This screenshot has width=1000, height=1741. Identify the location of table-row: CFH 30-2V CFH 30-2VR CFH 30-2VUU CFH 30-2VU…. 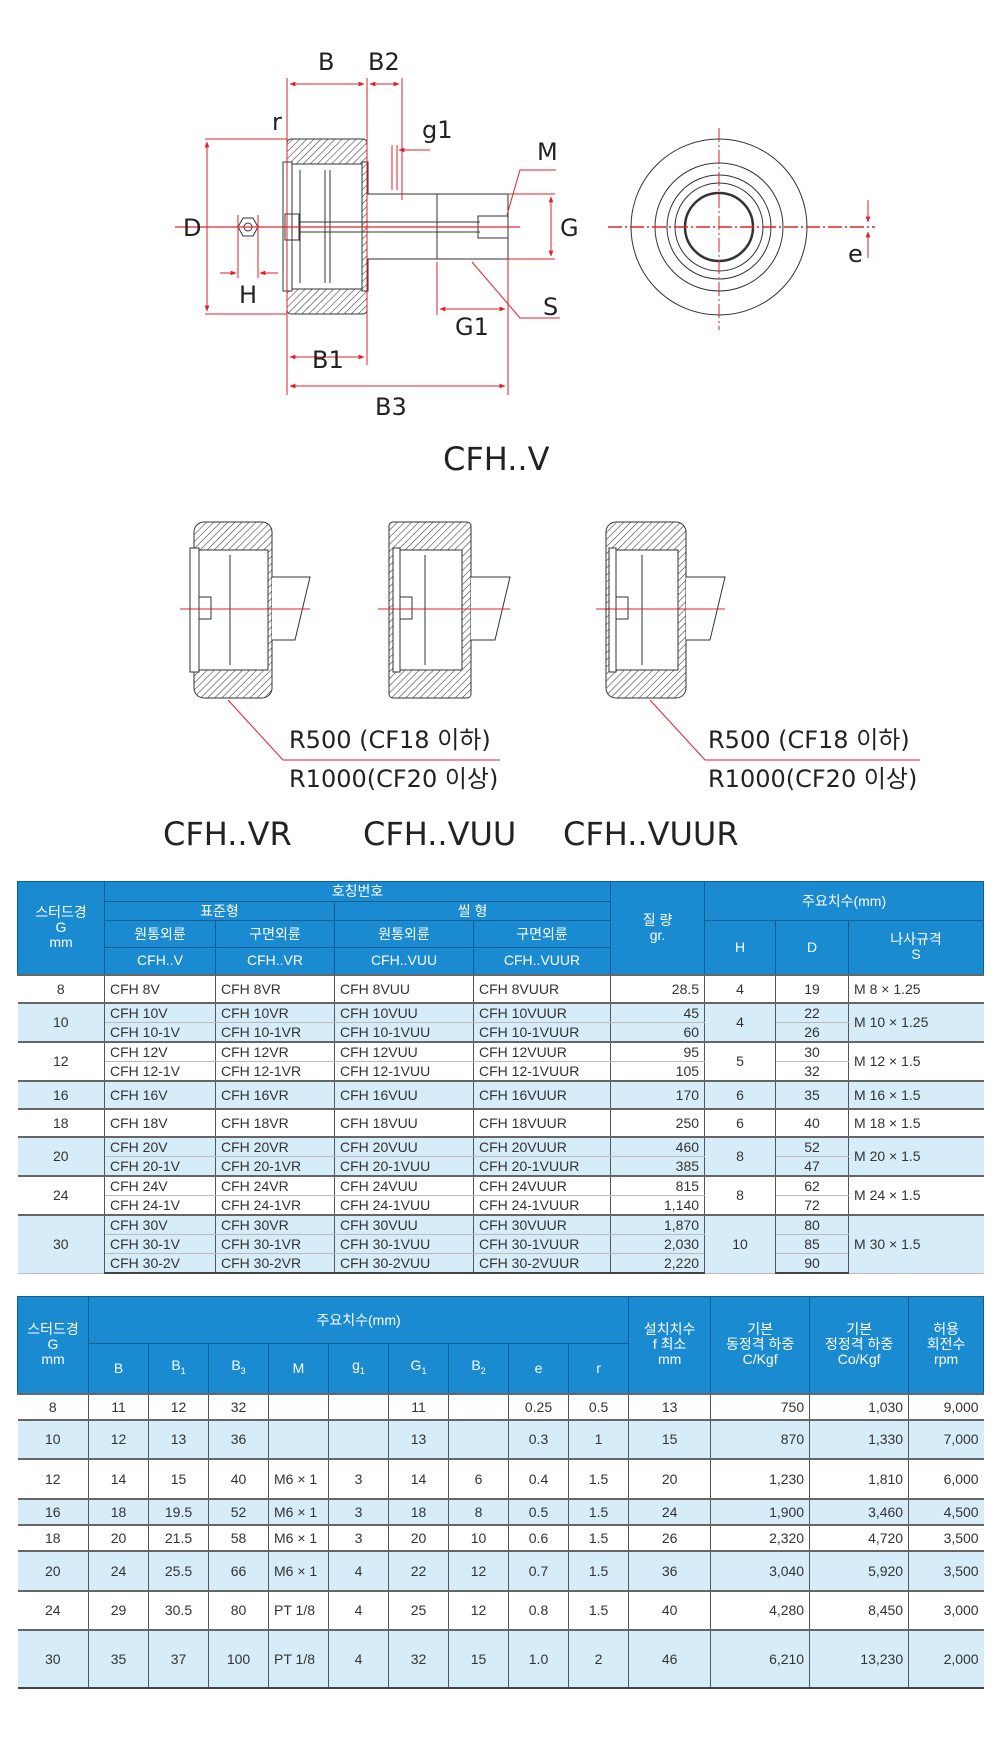
(501, 1263).